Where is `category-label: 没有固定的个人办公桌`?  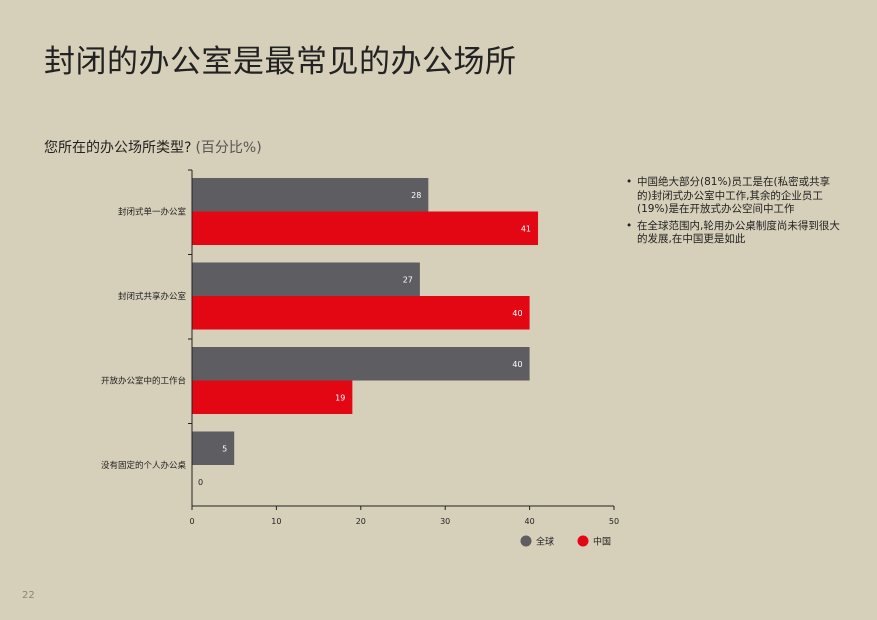 category-label: 没有固定的个人办公桌 is located at coordinates (144, 465).